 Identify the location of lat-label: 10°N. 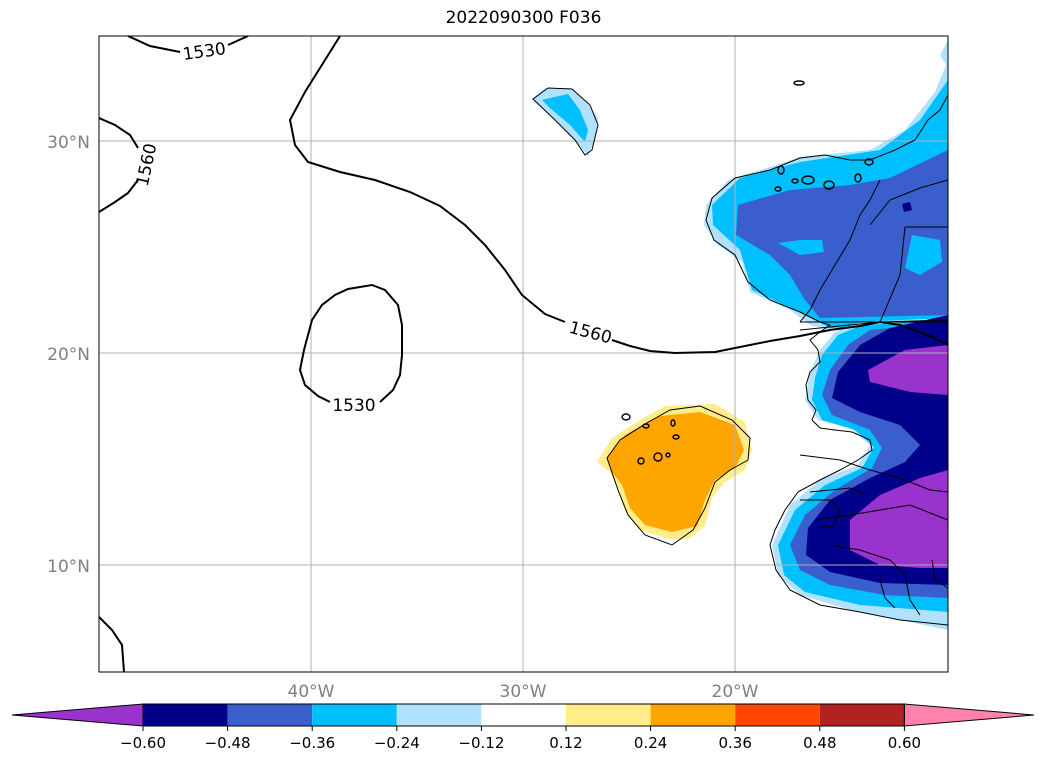
(68, 567).